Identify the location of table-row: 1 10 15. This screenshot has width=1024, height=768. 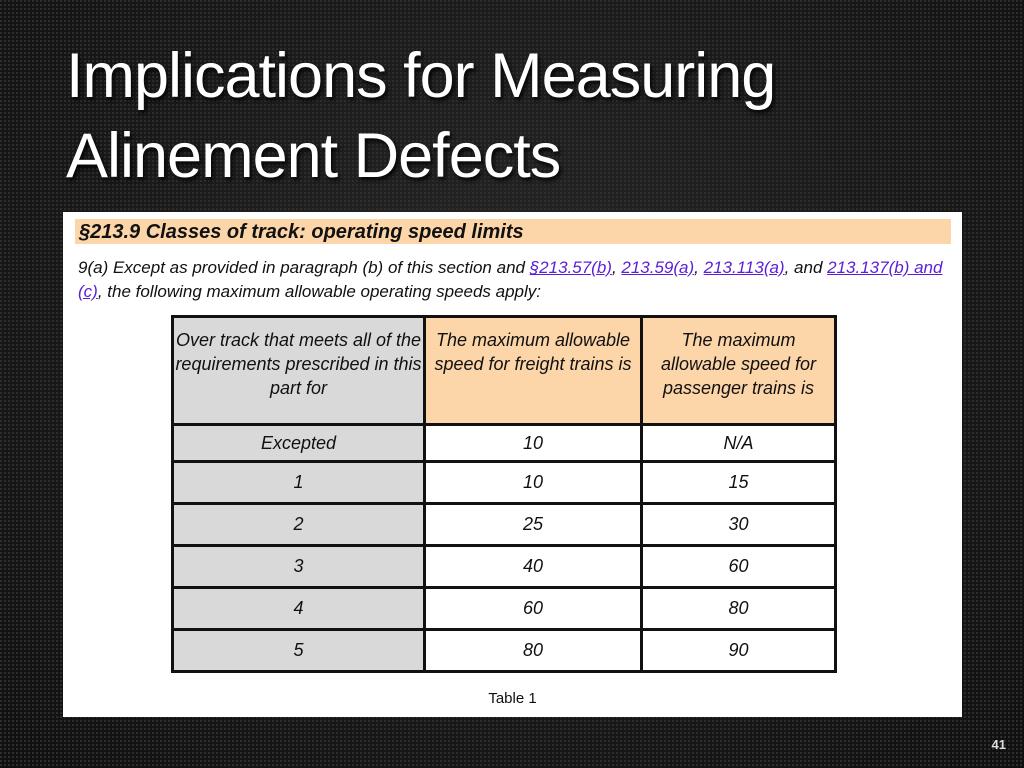
(504, 482).